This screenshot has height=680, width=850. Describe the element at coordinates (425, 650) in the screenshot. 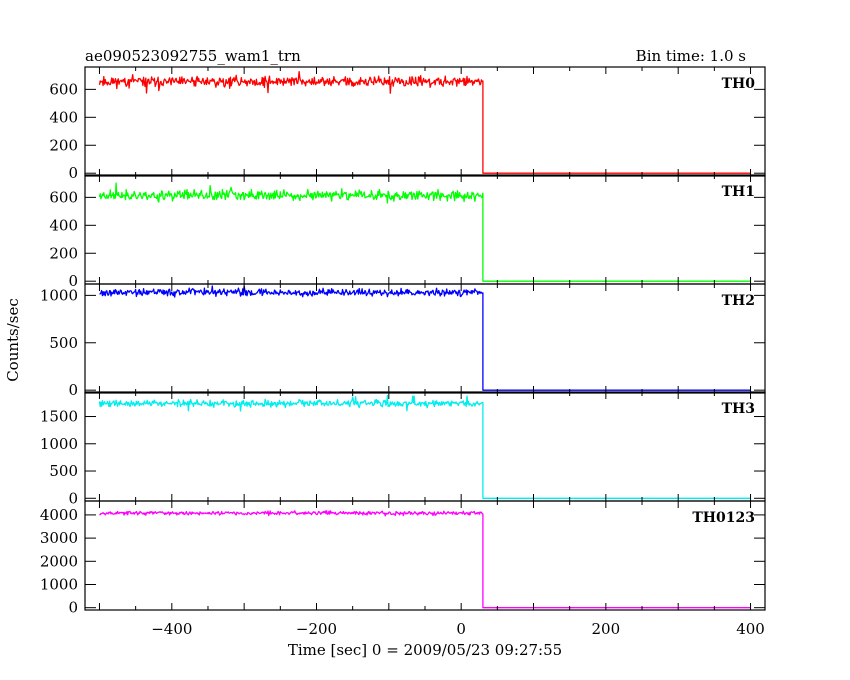

I see `x-axis-title: Time [sec] 0 = 2009/05/23 09:27:55` at that location.